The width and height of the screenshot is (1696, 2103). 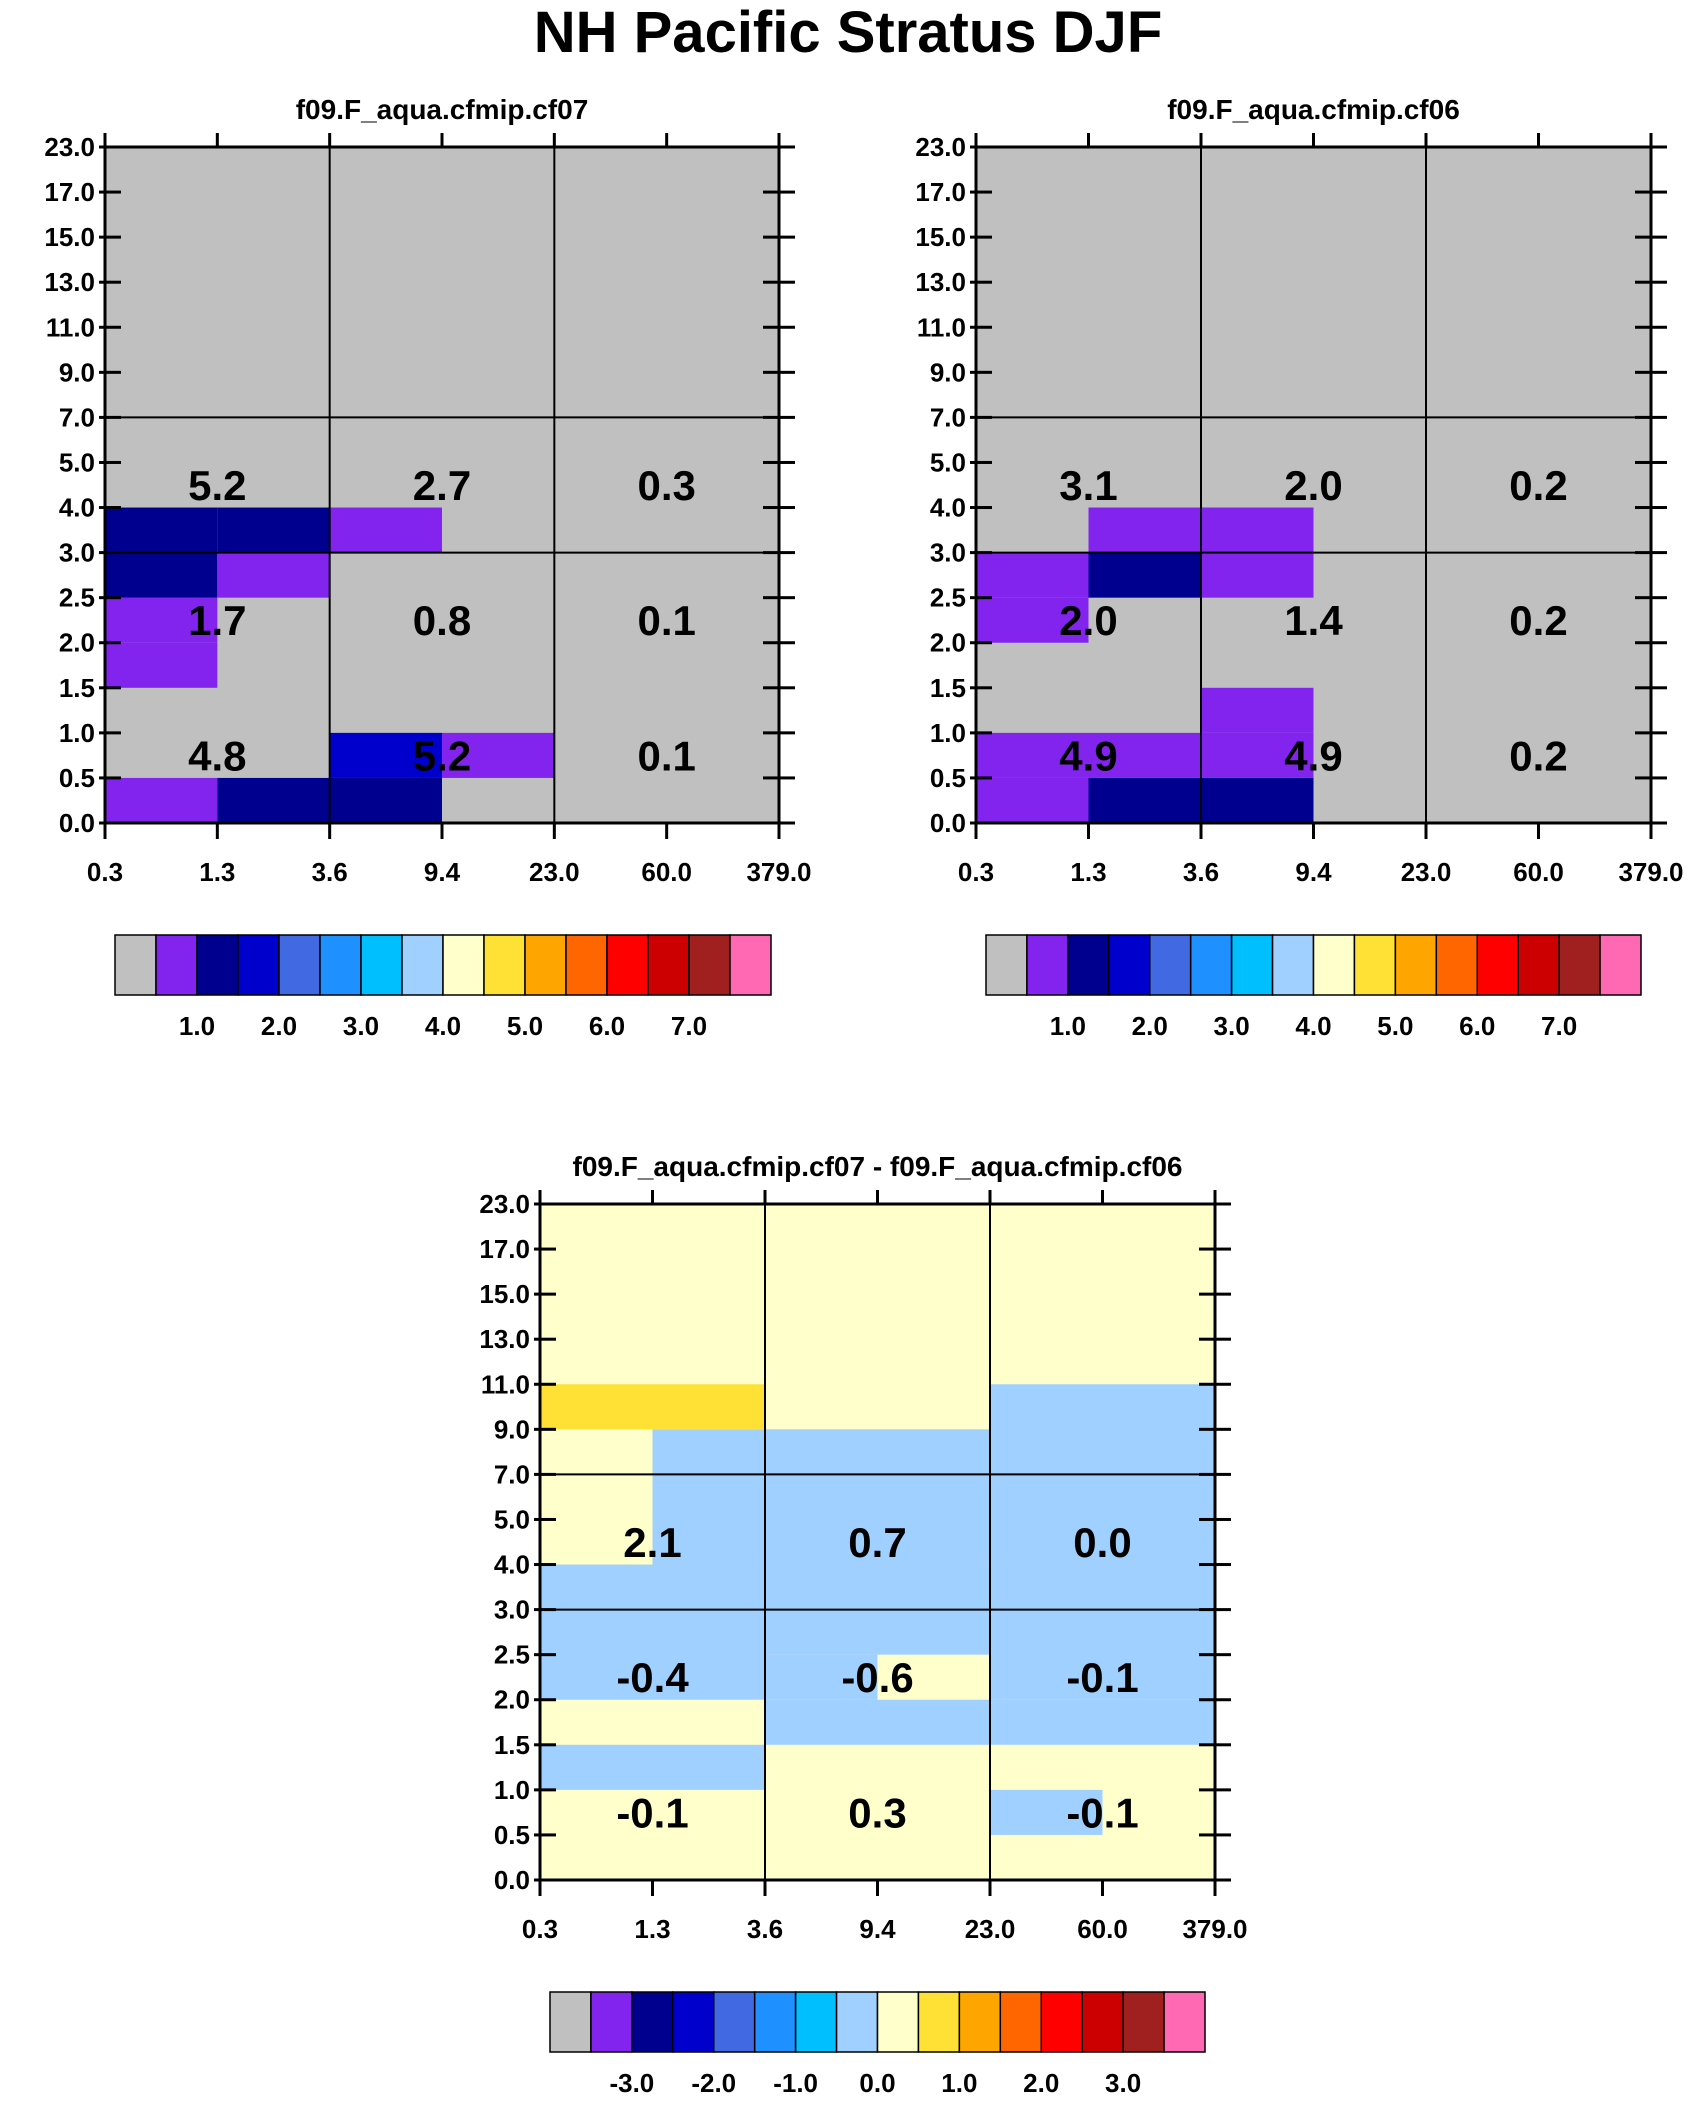 I want to click on colorbar-label: 1.0, so click(x=1068, y=1026).